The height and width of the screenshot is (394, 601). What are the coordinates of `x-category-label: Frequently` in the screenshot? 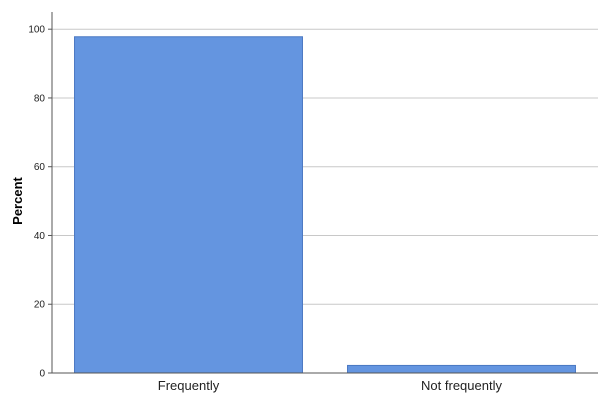 It's located at (189, 385).